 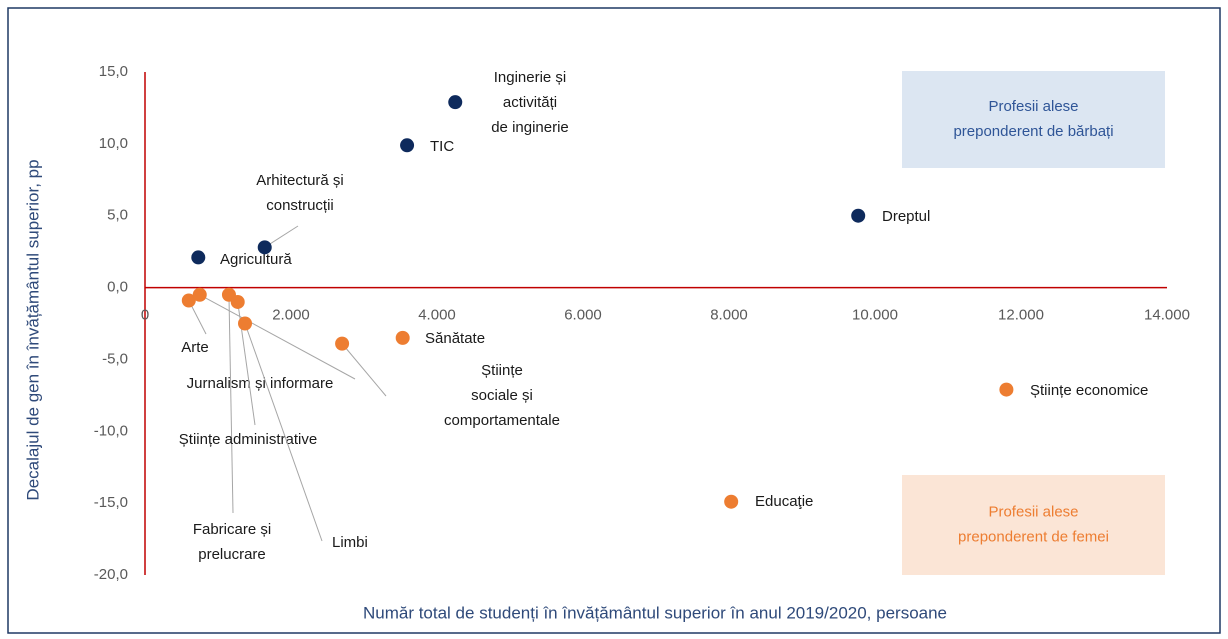 What do you see at coordinates (117, 287) in the screenshot?
I see `y-tick-label: 0,0` at bounding box center [117, 287].